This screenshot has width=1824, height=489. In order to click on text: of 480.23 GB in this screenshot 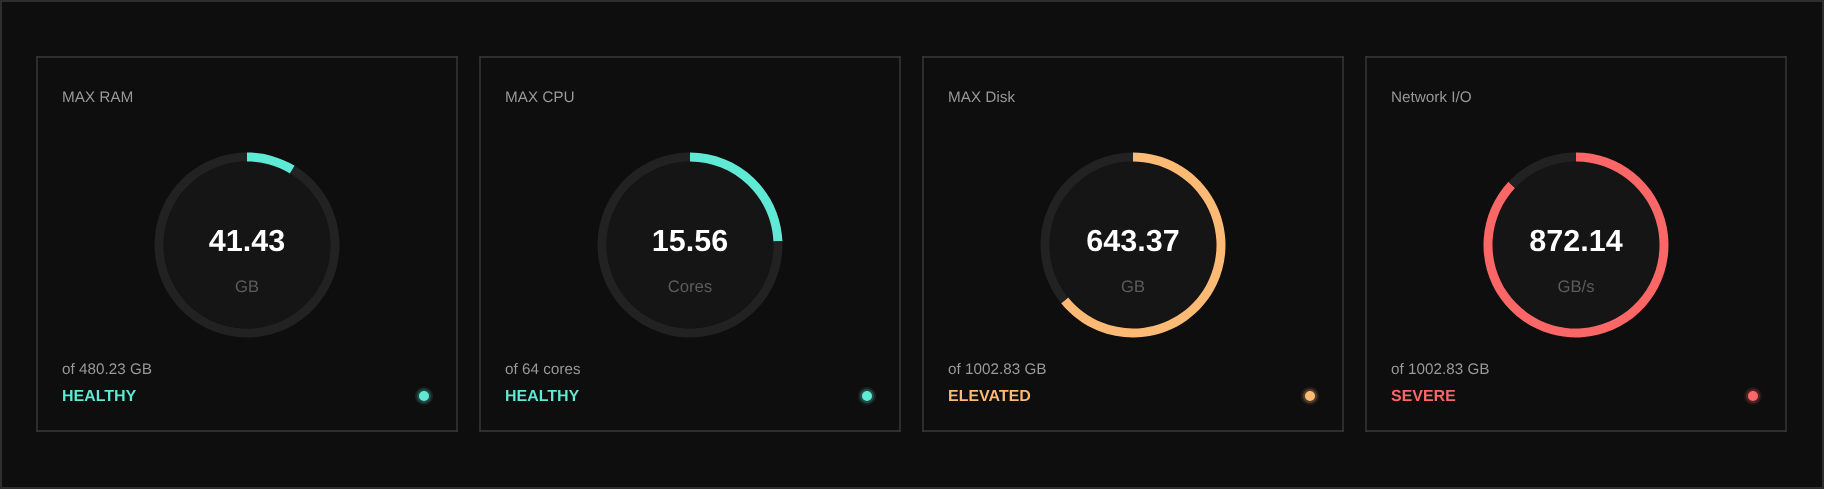, I will do `click(107, 368)`.